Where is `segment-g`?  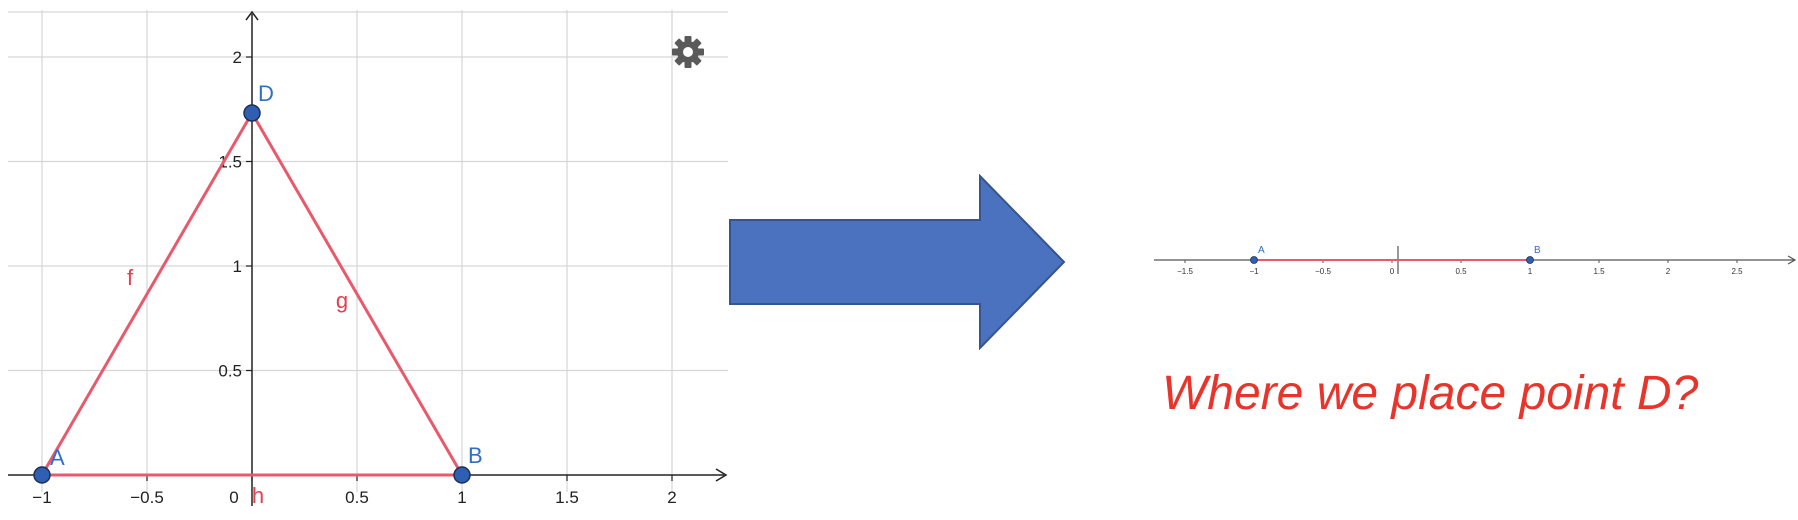 segment-g is located at coordinates (357, 294).